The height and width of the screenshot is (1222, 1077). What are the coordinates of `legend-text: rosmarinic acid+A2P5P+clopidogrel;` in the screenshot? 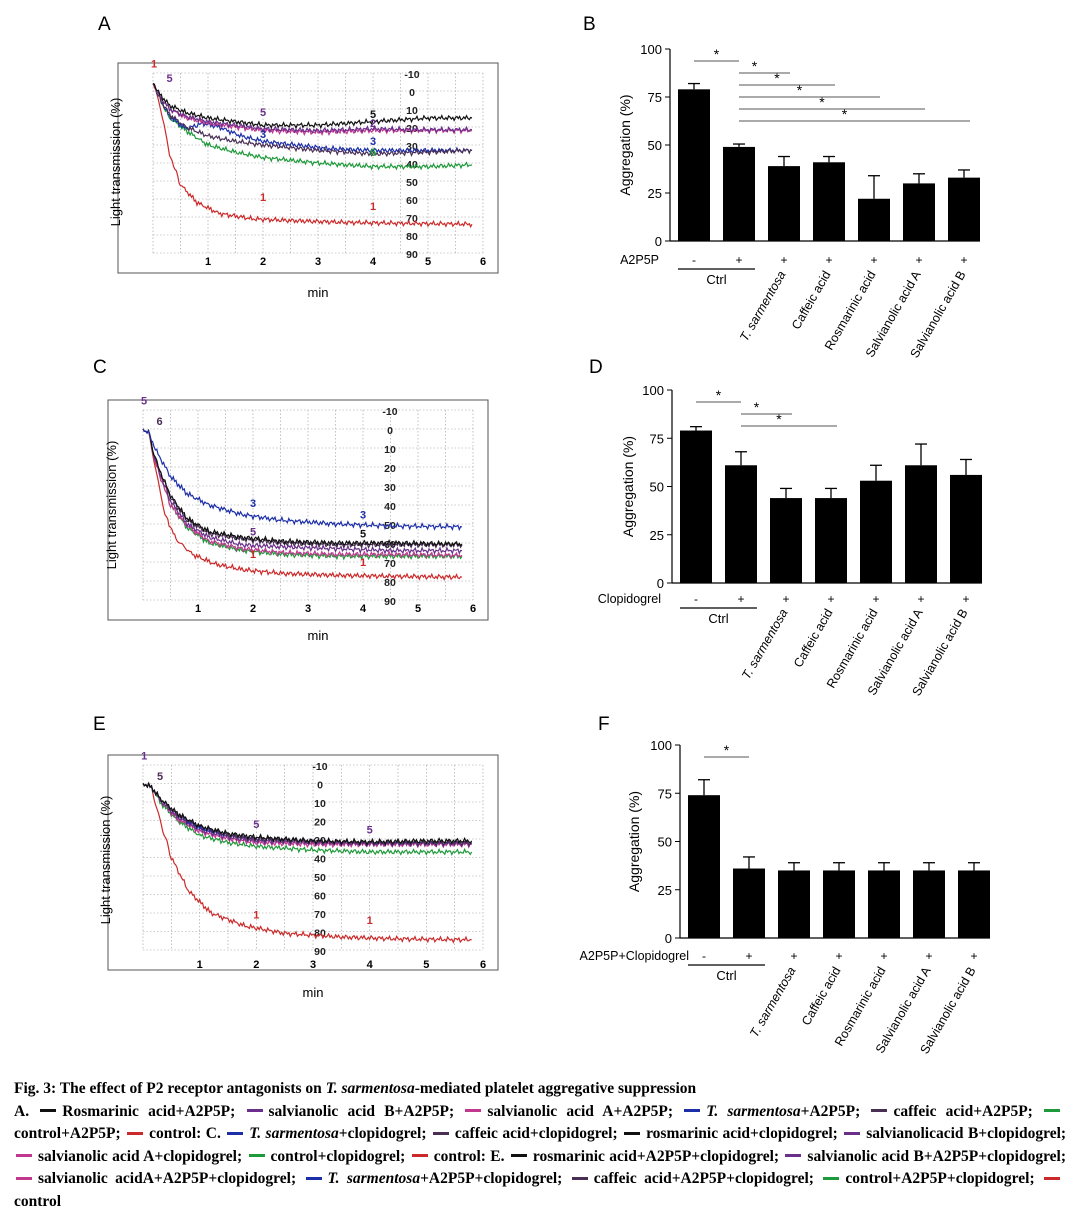 It's located at (656, 1156).